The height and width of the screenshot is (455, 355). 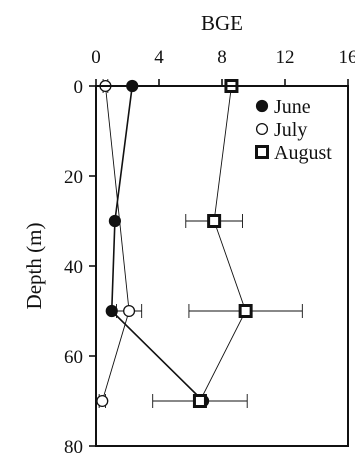 I want to click on series-line-august, so click(x=223, y=243).